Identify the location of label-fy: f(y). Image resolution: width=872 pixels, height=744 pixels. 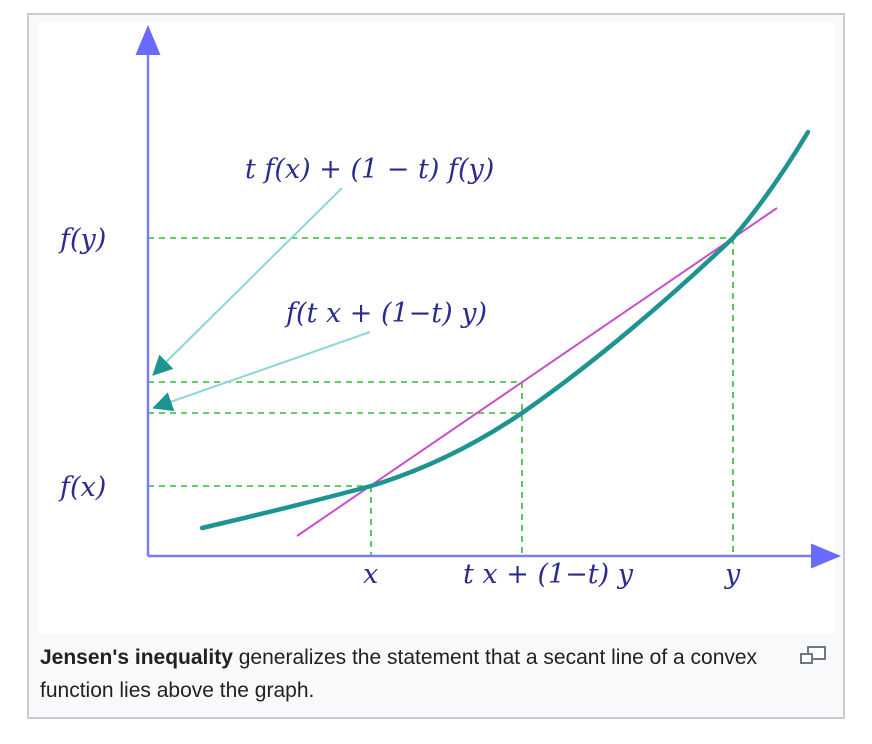
(82, 239).